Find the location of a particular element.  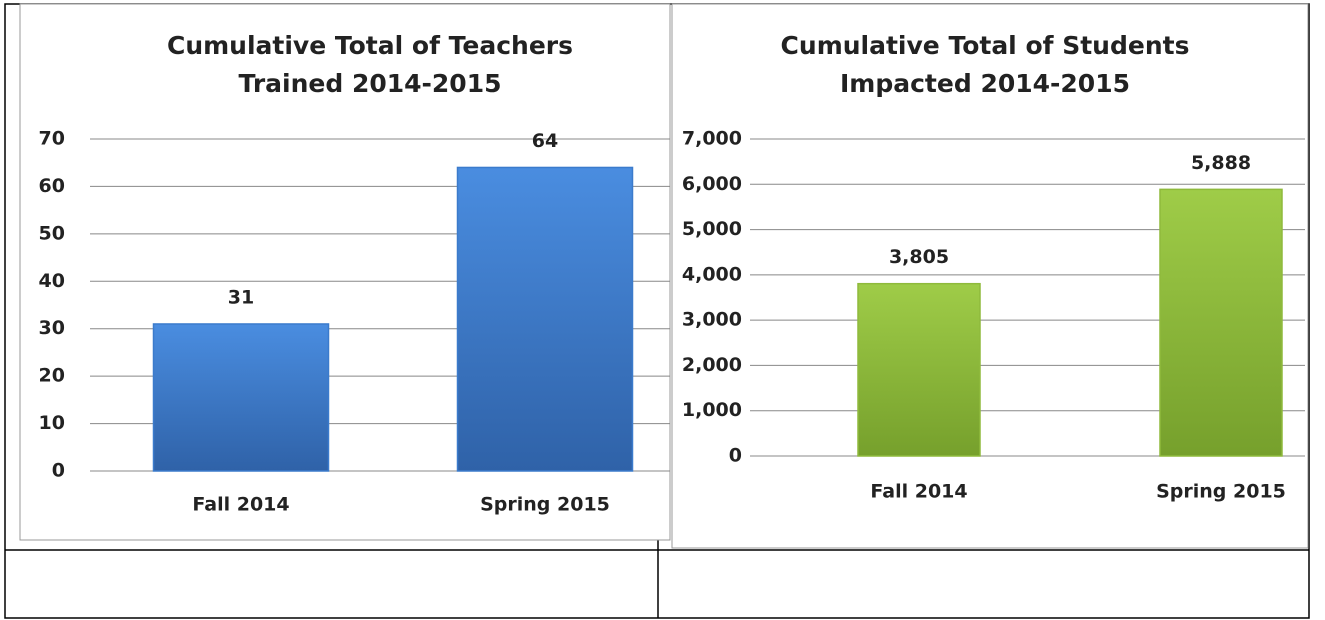

title-line: Cumulative Total of Teachers is located at coordinates (370, 45).